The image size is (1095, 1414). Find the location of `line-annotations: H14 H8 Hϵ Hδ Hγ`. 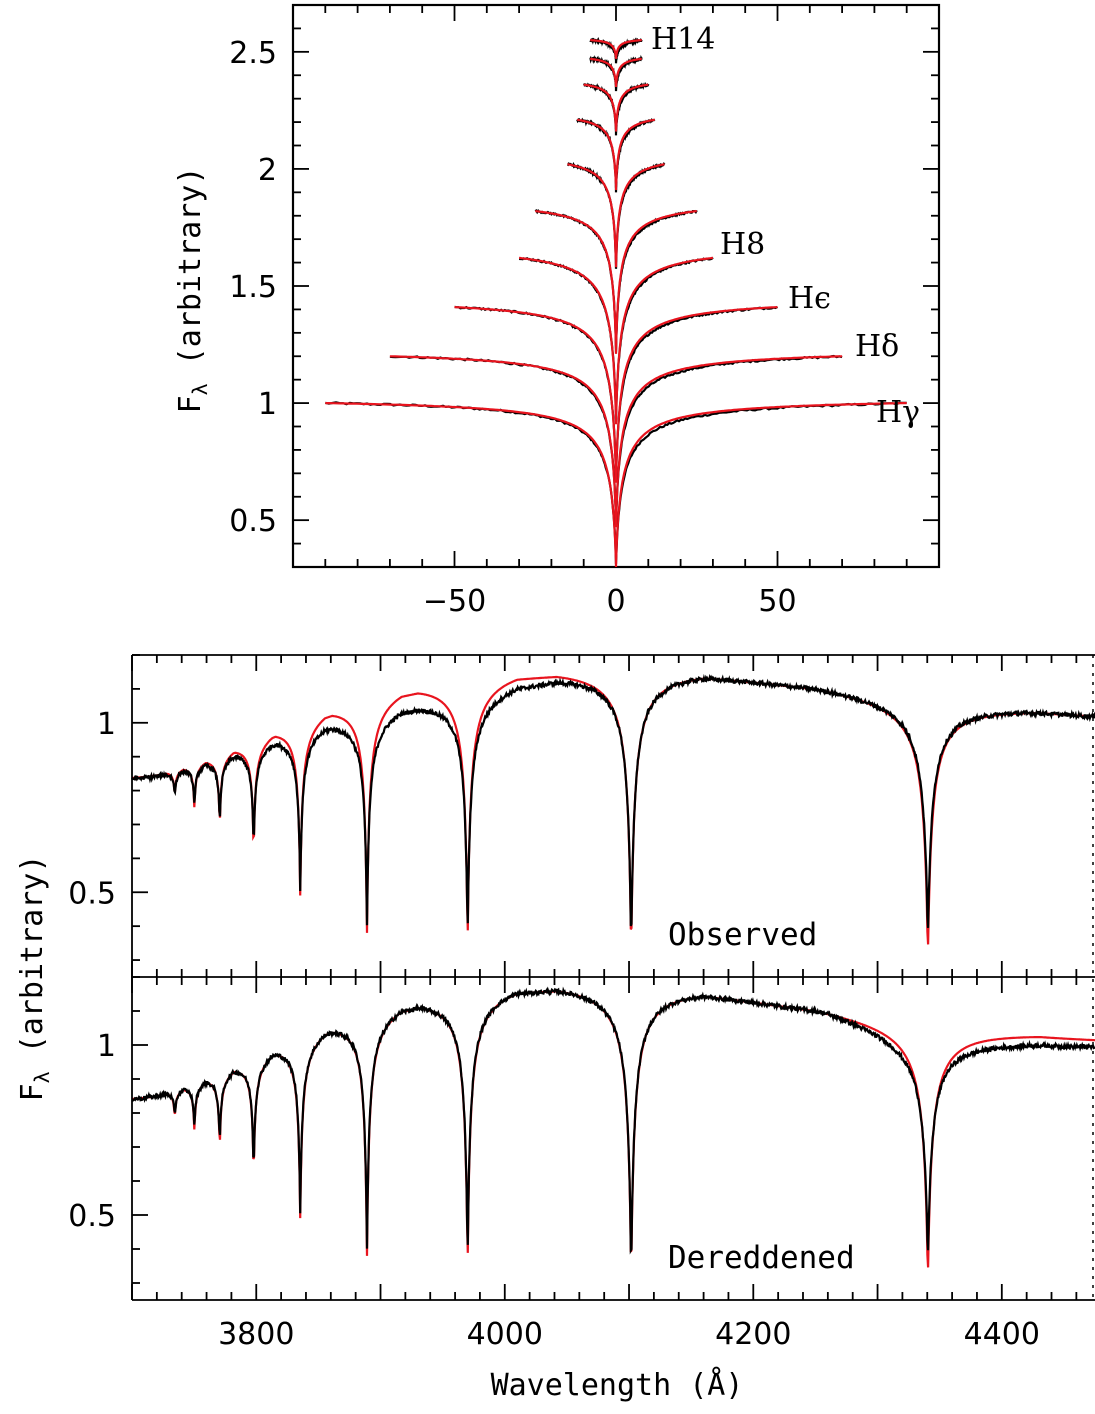

line-annotations: H14 H8 Hϵ Hδ Hγ is located at coordinates (785, 226).